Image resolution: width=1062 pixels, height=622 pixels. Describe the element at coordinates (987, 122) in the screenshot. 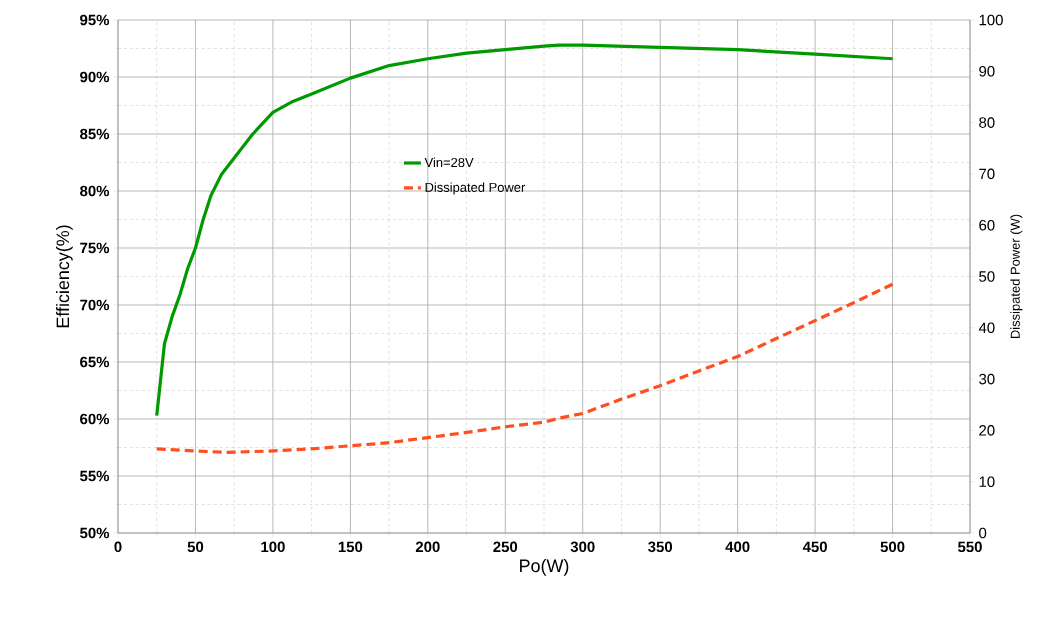

I see `y2-tick-label: 80` at that location.